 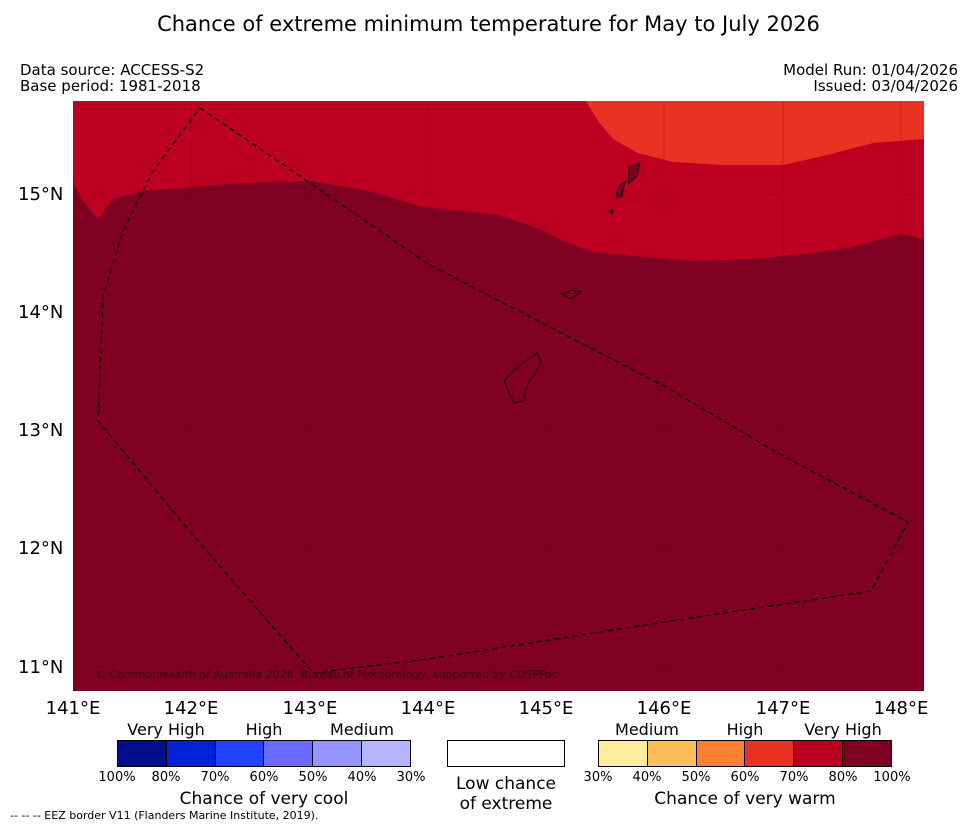 What do you see at coordinates (870, 70) in the screenshot?
I see `model-run: Model Run: 01/04/2026` at bounding box center [870, 70].